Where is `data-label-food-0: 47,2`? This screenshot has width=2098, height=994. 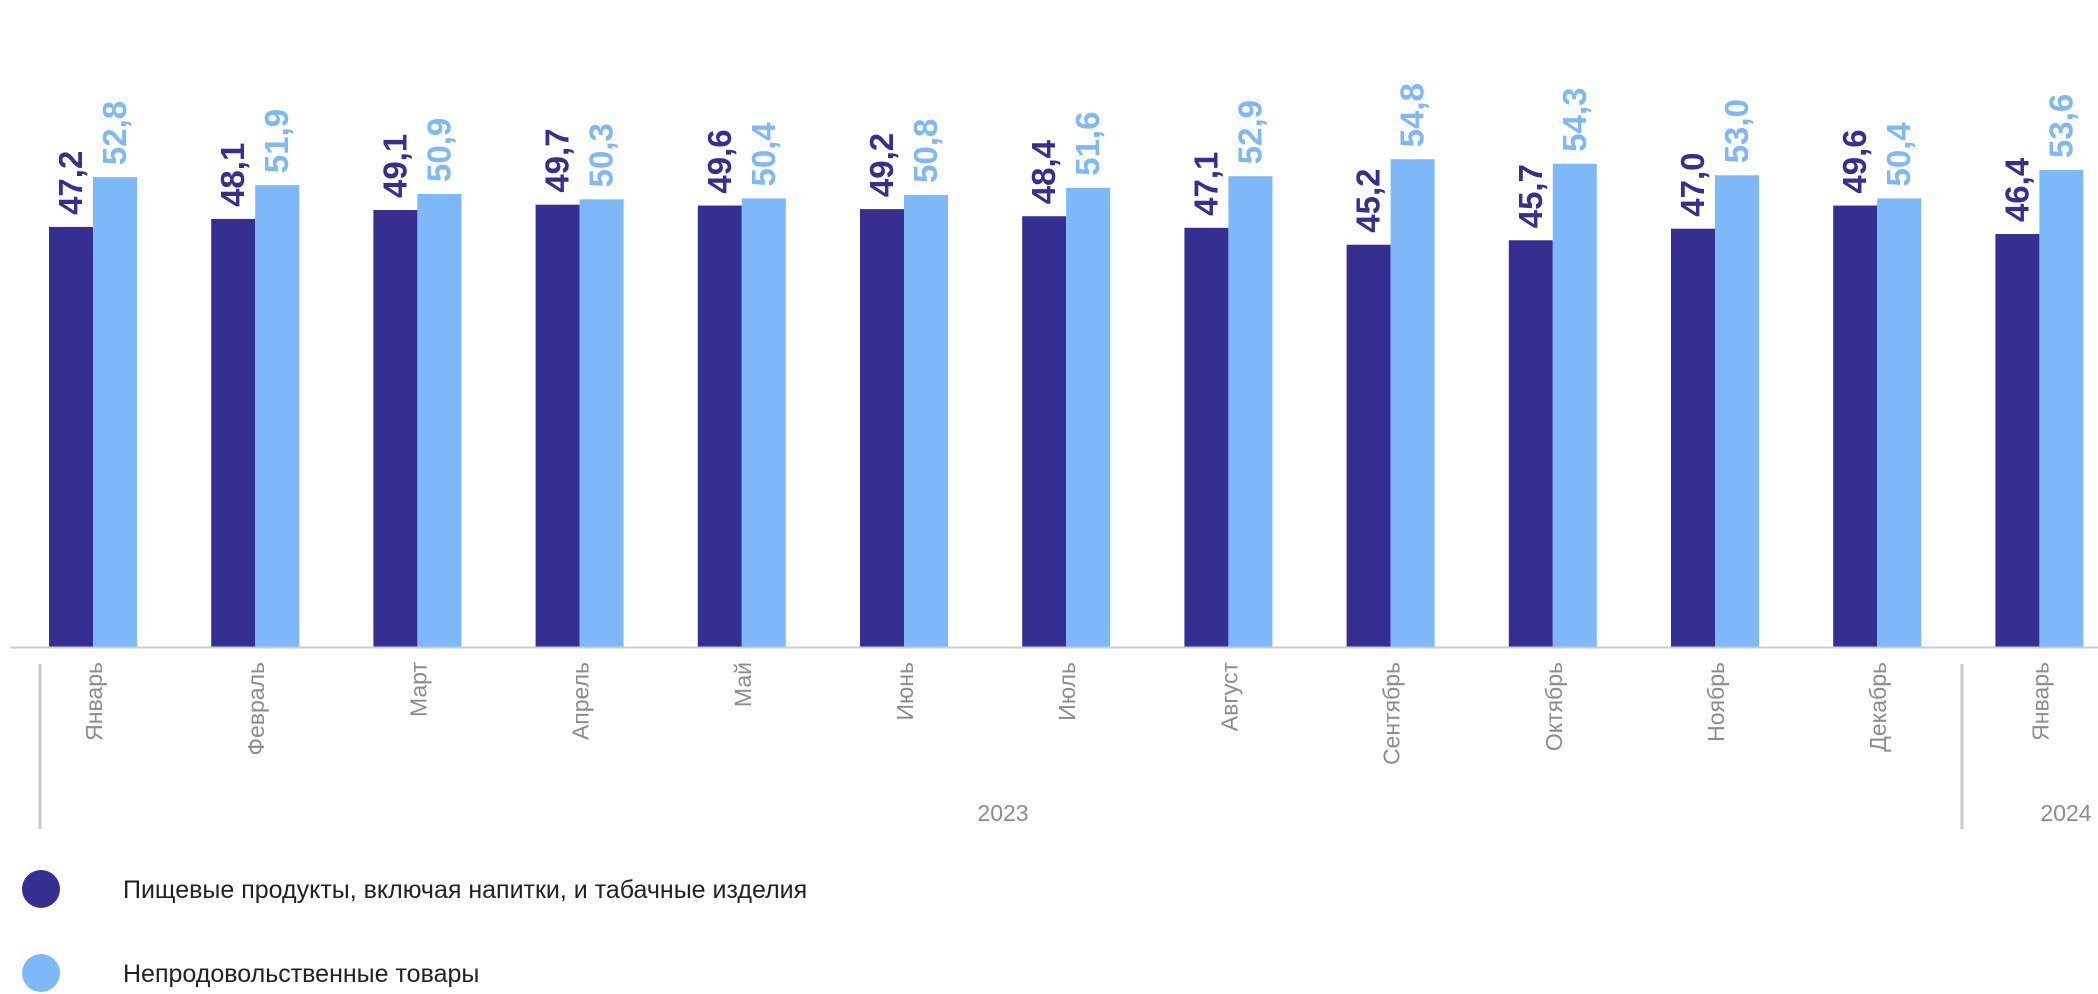
data-label-food-0: 47,2 is located at coordinates (70, 183).